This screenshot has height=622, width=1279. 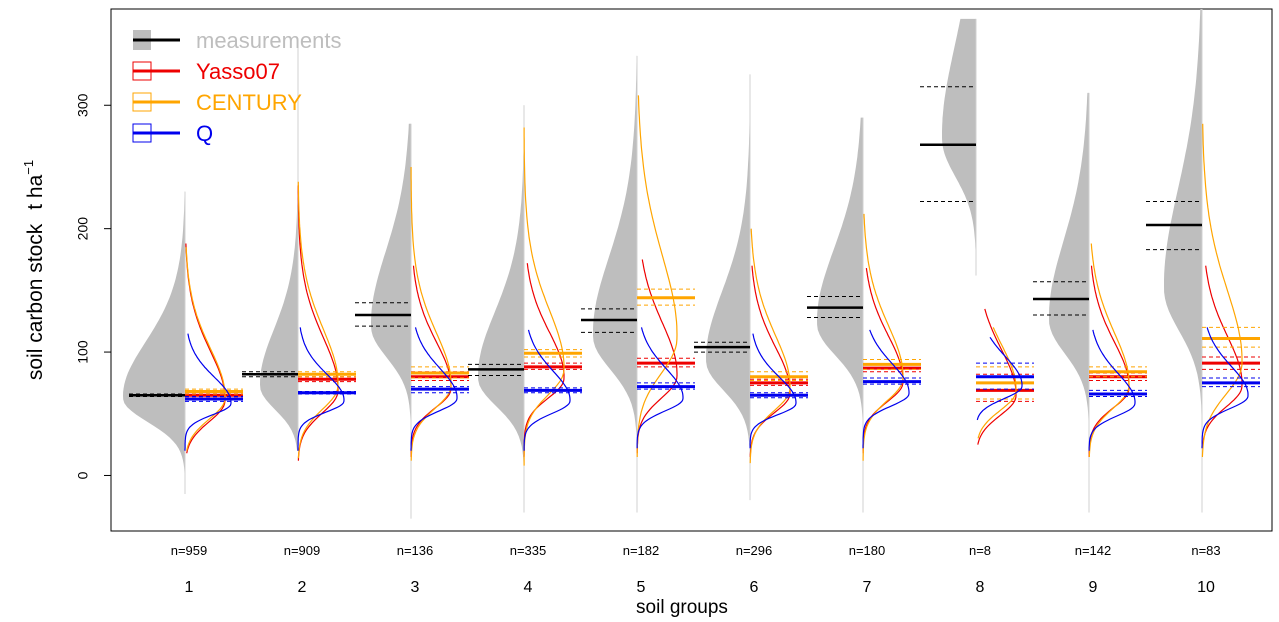 I want to click on sample-count-label: n=180, so click(x=867, y=550).